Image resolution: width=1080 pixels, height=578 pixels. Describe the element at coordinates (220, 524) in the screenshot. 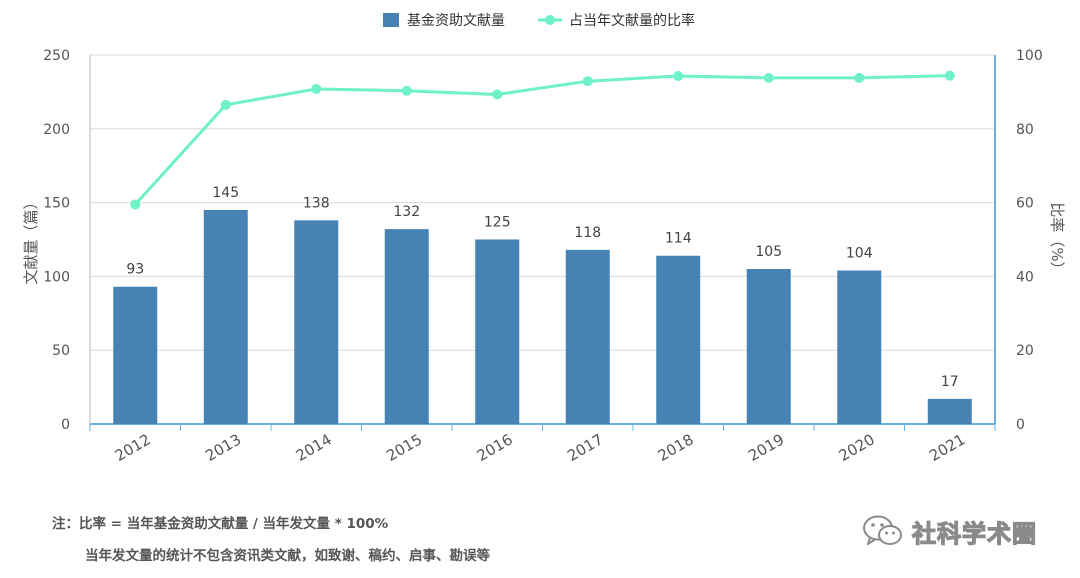

I see `footnote-ratio-definition: 注：比率 = 当年基金资助文献量 / 当年发文量 * 100%` at that location.